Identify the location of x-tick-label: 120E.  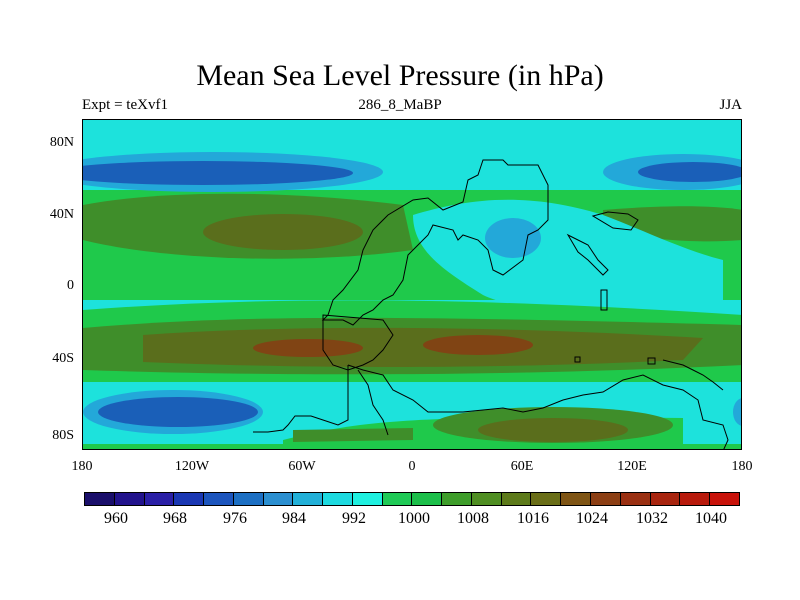
(632, 466).